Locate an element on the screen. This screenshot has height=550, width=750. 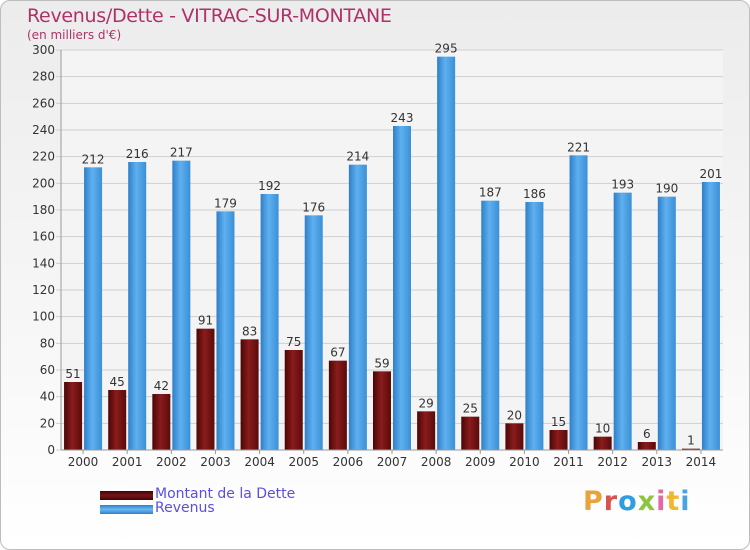
data-label-revenus: 201 is located at coordinates (710, 174).